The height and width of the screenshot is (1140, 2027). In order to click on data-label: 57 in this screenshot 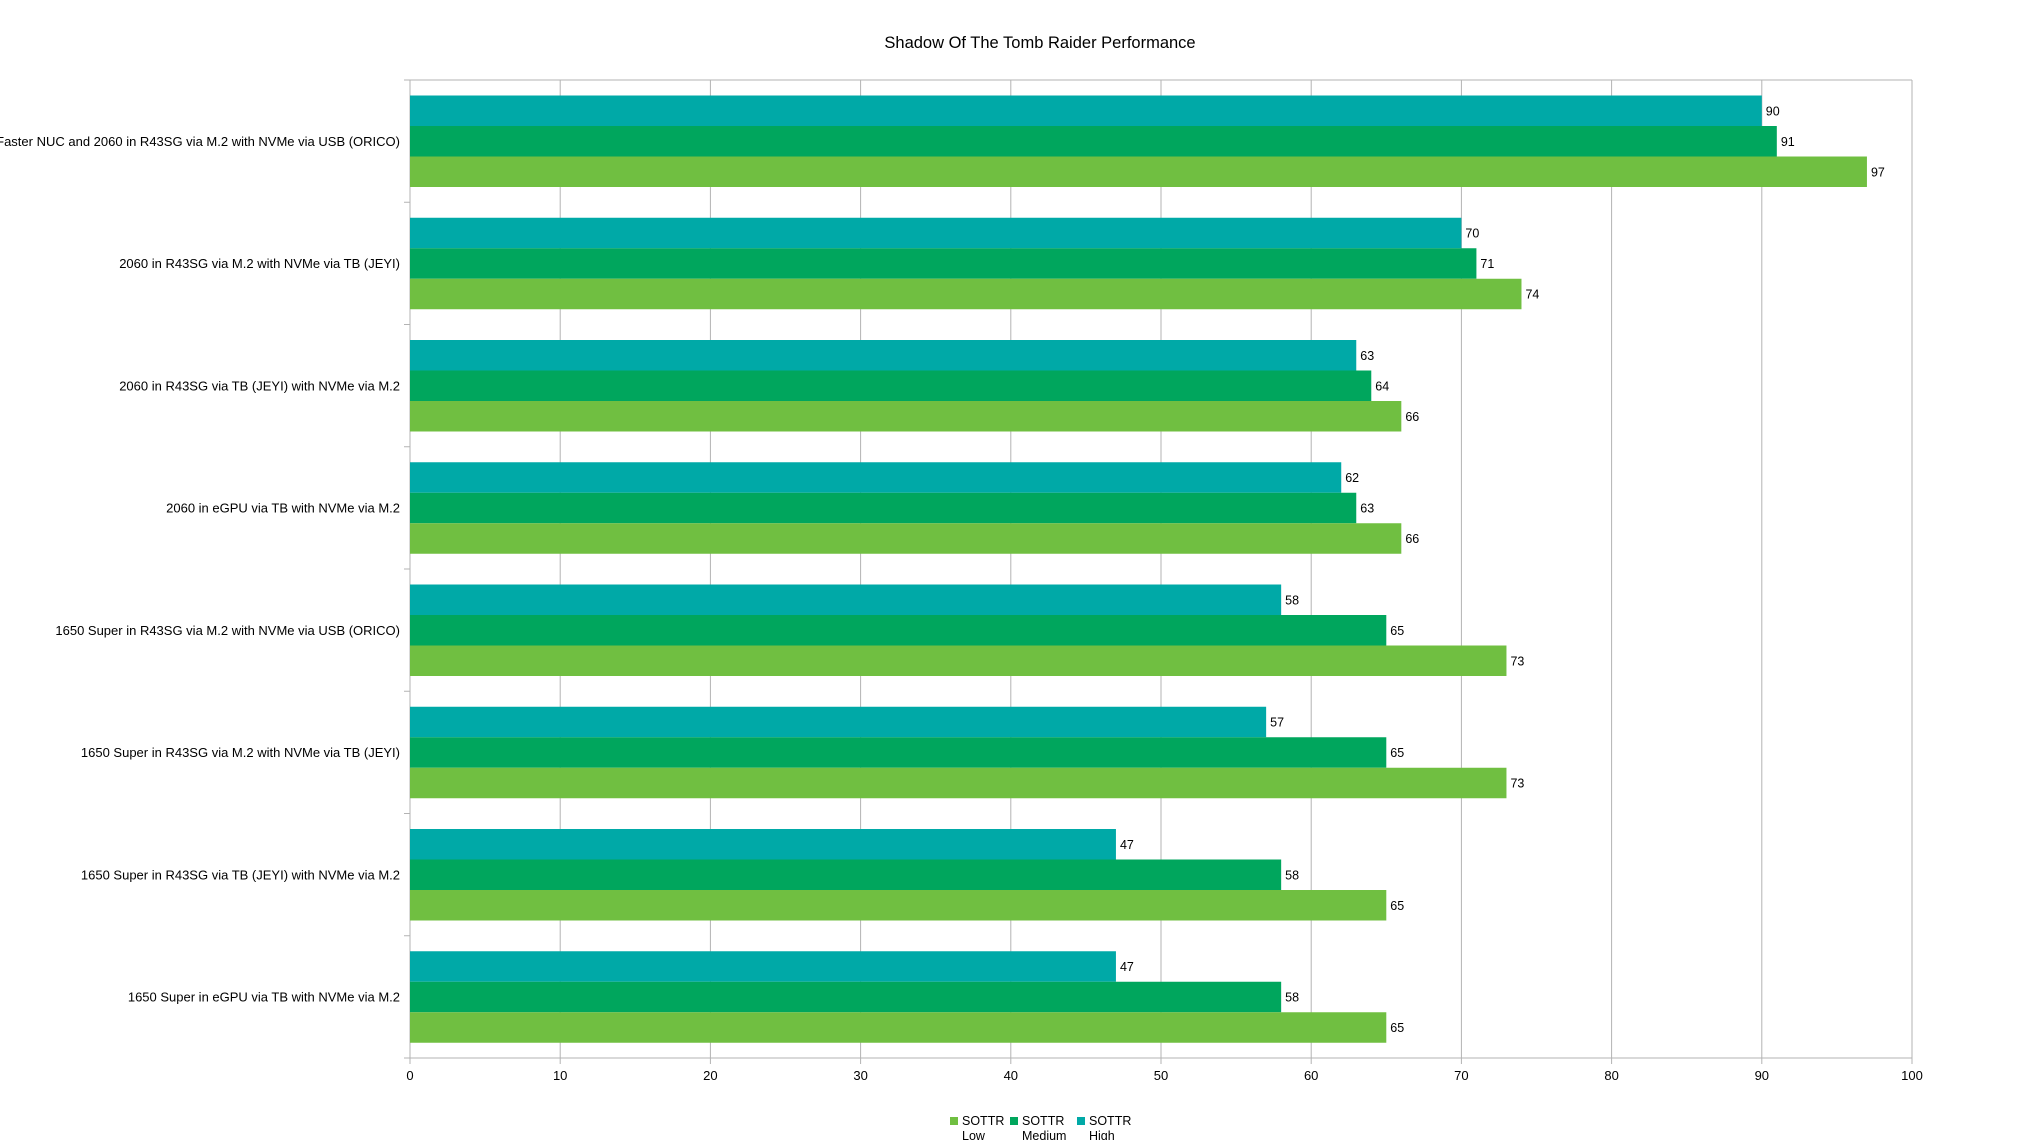, I will do `click(1277, 723)`.